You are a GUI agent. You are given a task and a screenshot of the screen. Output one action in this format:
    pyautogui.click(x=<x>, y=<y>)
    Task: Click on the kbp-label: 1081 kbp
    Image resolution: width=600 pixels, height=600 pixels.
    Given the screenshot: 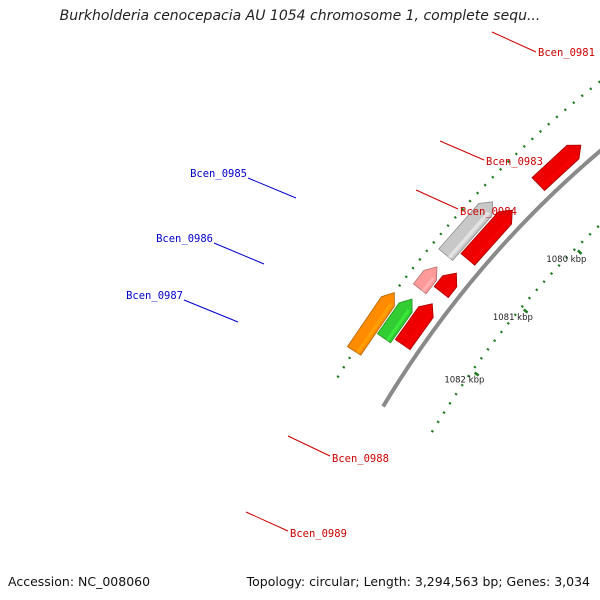 What is the action you would take?
    pyautogui.click(x=513, y=318)
    